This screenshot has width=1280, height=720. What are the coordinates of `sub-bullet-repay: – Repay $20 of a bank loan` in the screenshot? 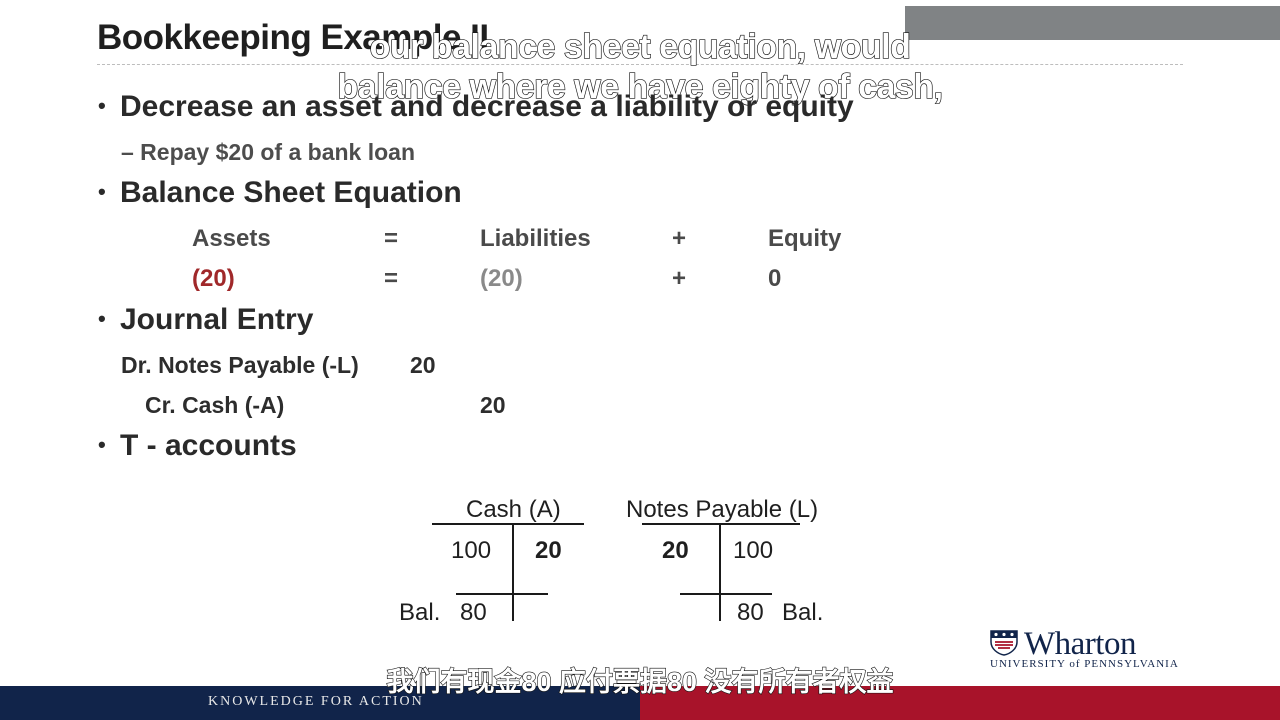 It's located at (268, 152).